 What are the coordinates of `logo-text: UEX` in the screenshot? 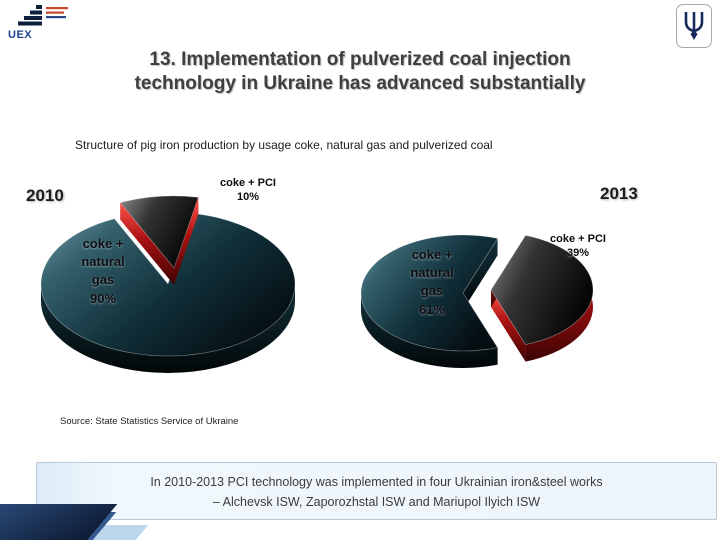 It's located at (20, 35).